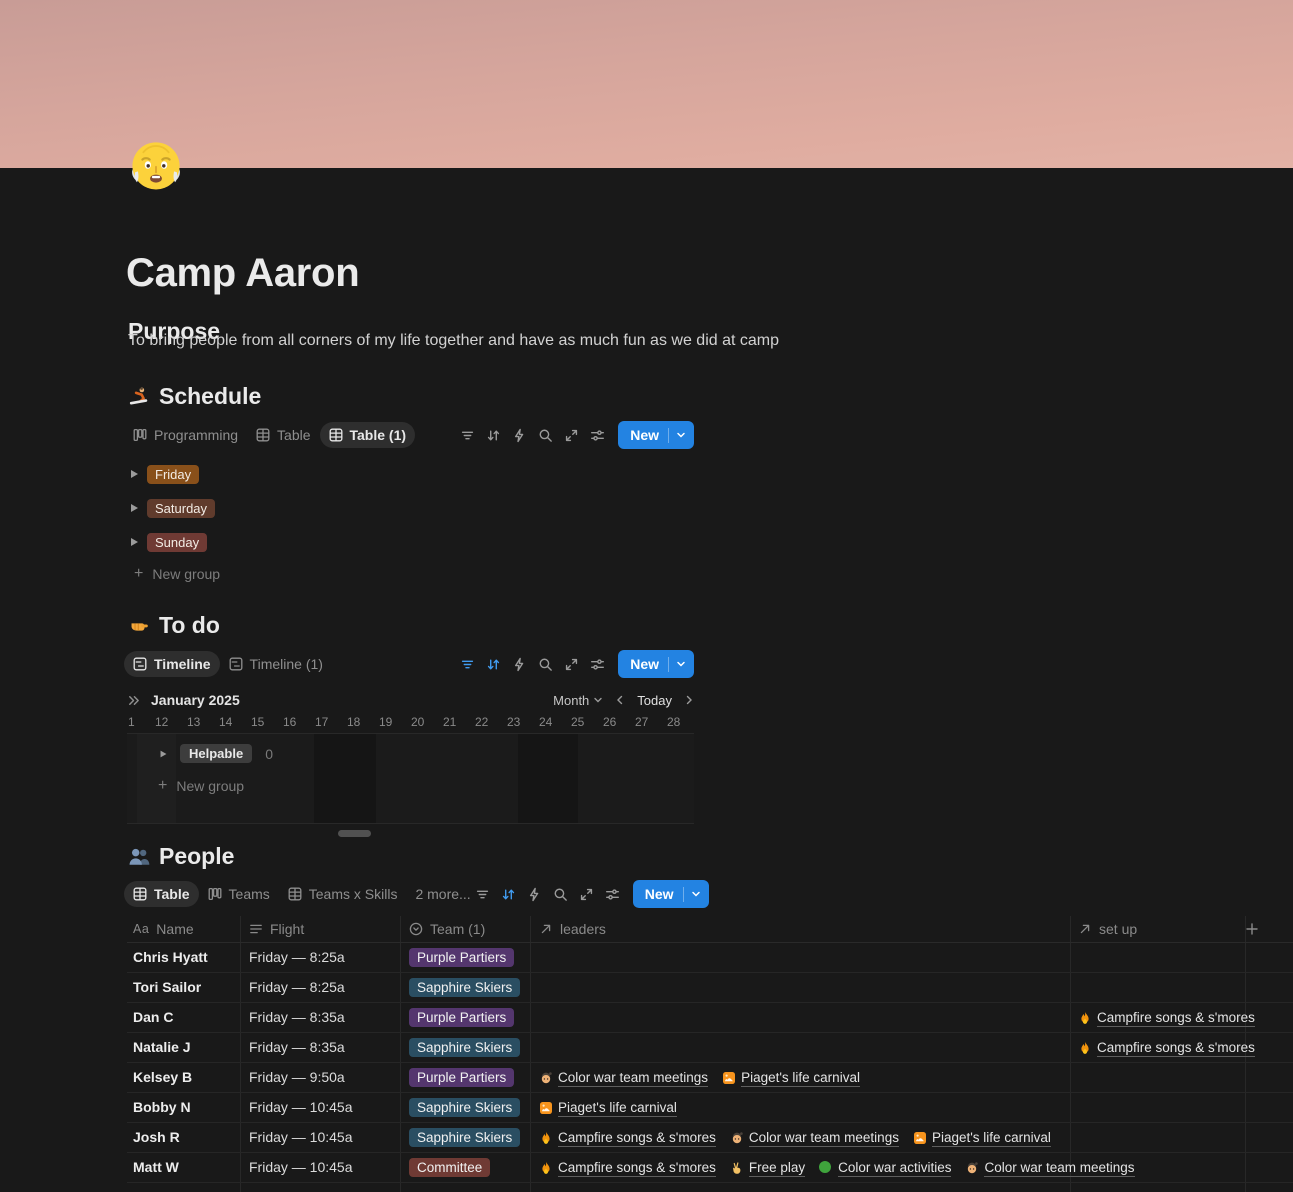 The image size is (1293, 1192). What do you see at coordinates (170, 957) in the screenshot?
I see `cell-name: Chris Hyatt` at bounding box center [170, 957].